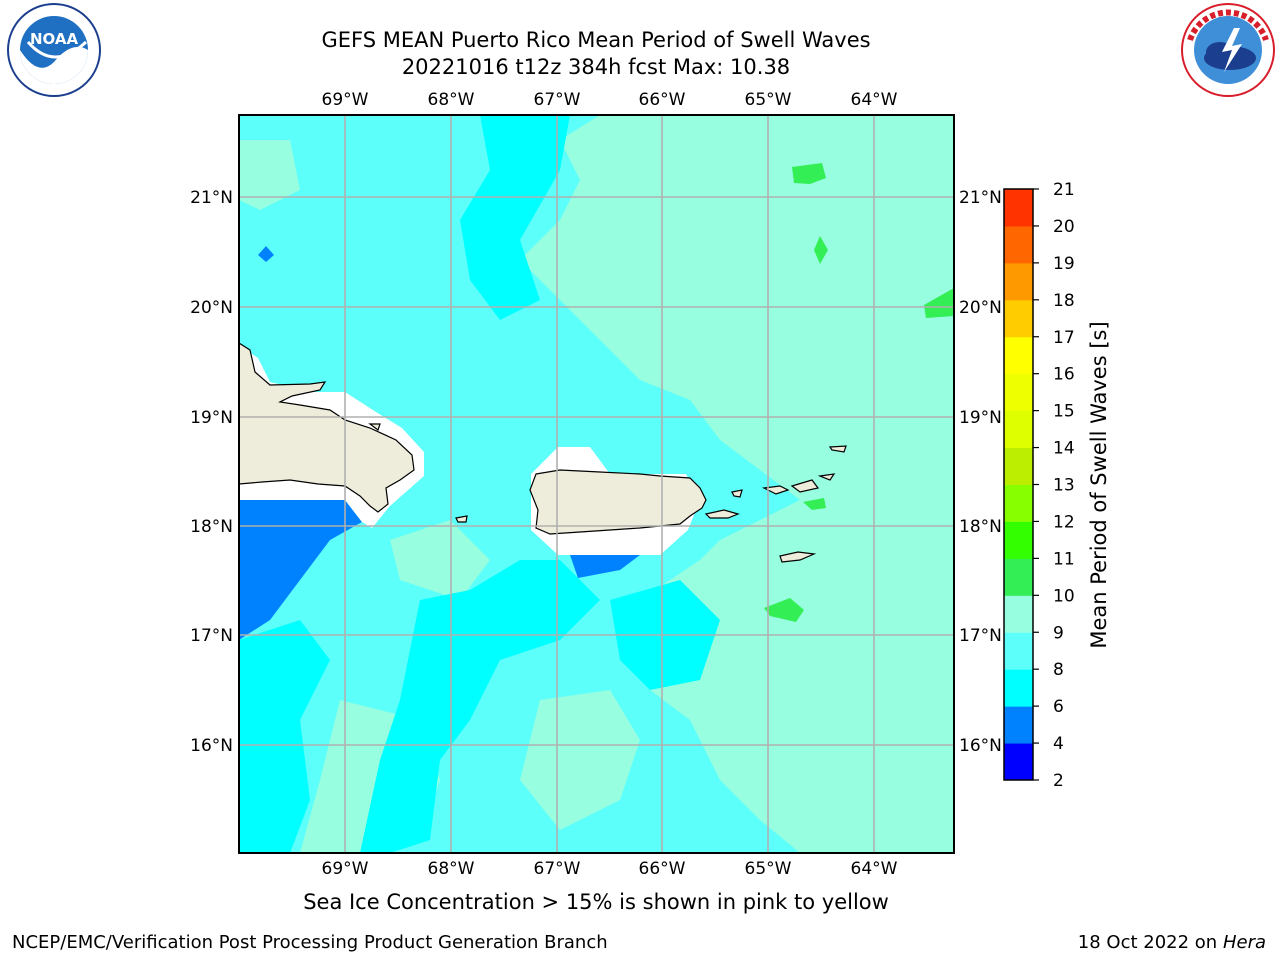 This screenshot has height=960, width=1280. Describe the element at coordinates (1064, 449) in the screenshot. I see `colorbar-tick-label: 14` at that location.